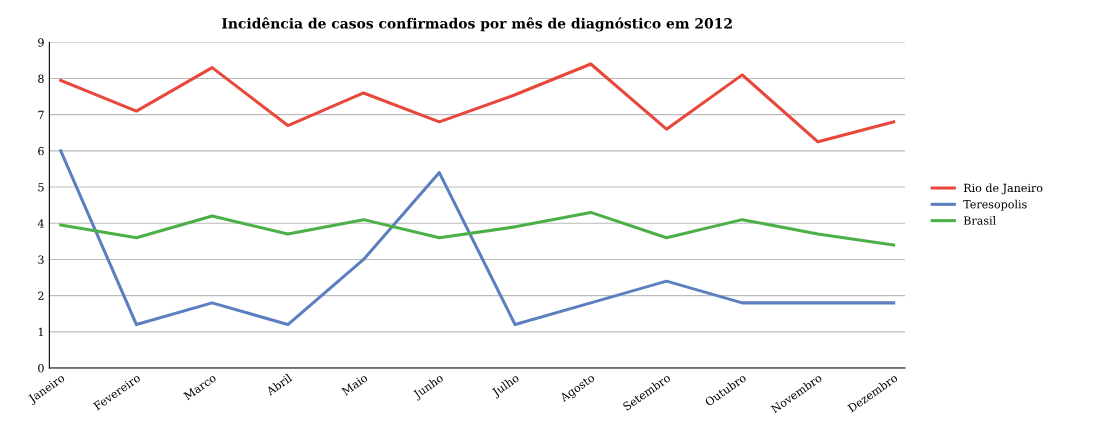 This screenshot has width=1097, height=423. I want to click on legend-label: Brasil, so click(979, 220).